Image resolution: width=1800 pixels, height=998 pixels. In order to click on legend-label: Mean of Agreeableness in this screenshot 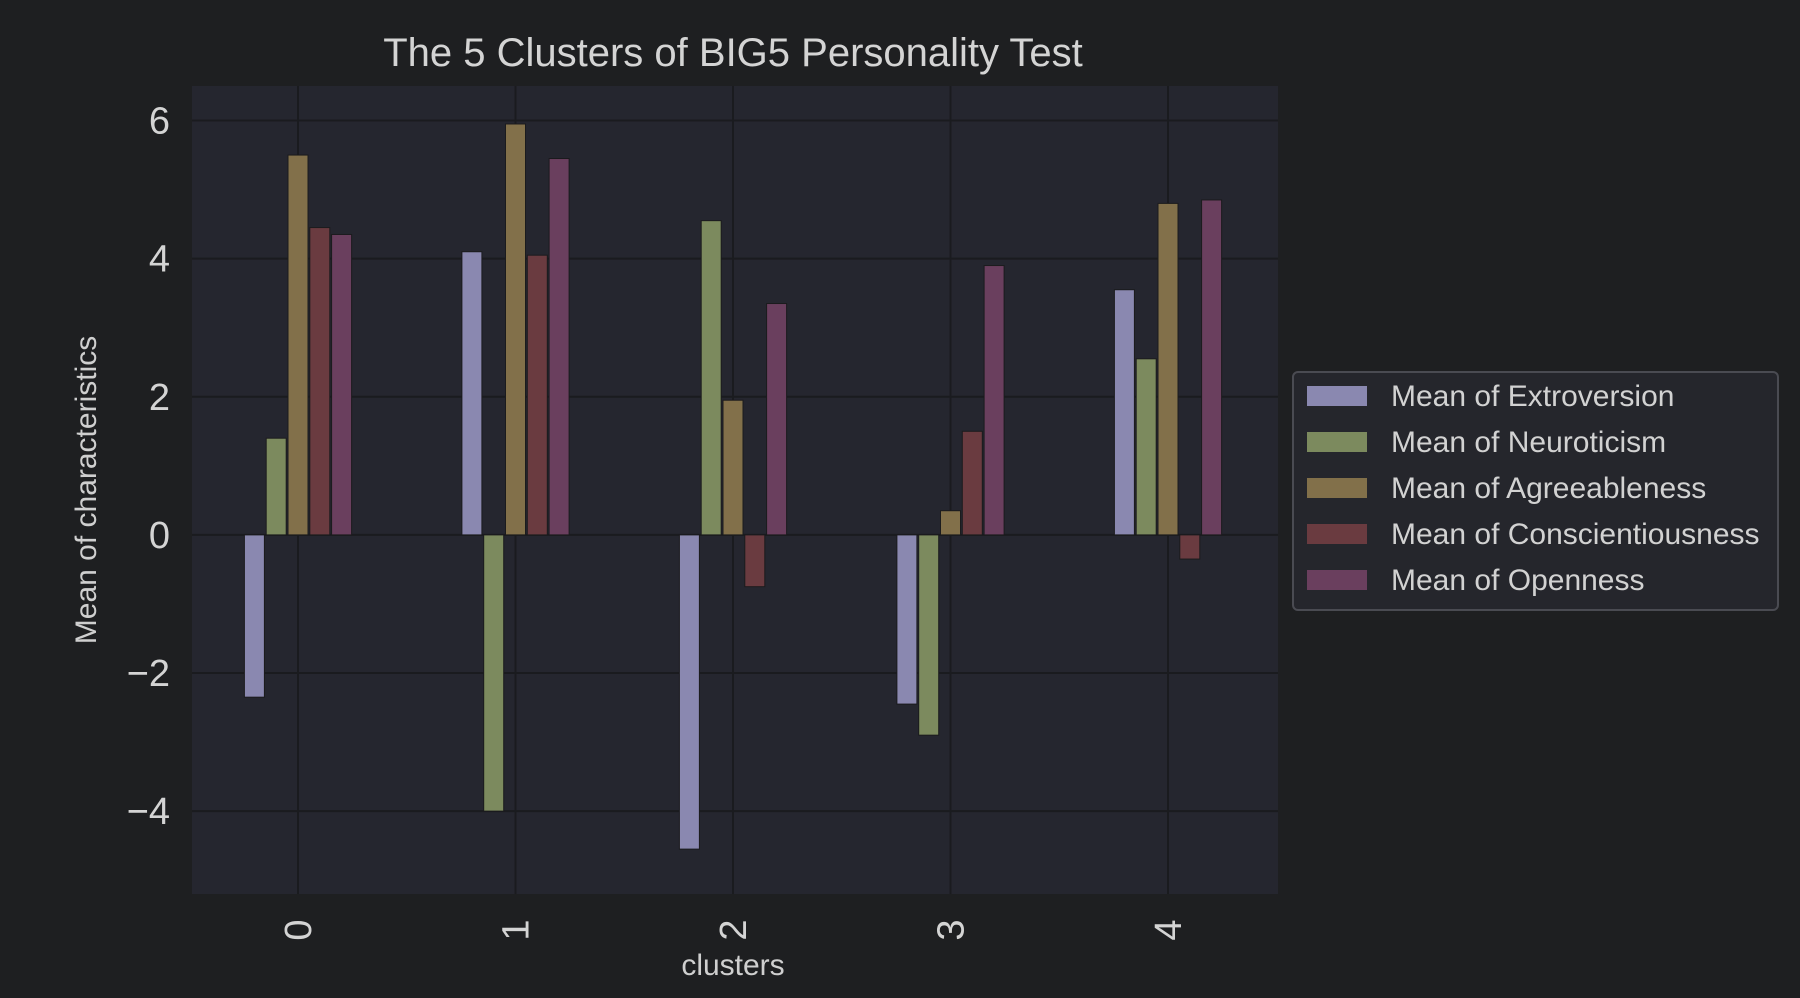, I will do `click(1548, 488)`.